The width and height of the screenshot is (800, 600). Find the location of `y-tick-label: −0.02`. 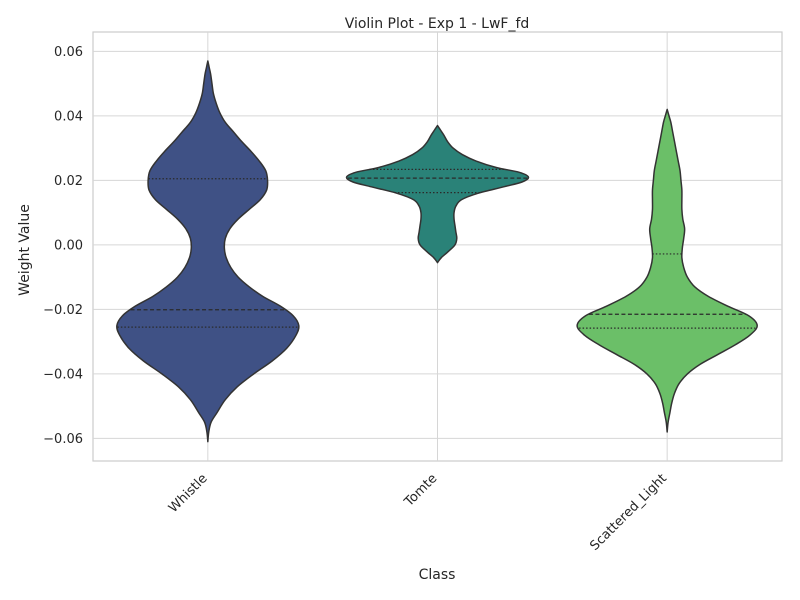

y-tick-label: −0.02 is located at coordinates (63, 310).